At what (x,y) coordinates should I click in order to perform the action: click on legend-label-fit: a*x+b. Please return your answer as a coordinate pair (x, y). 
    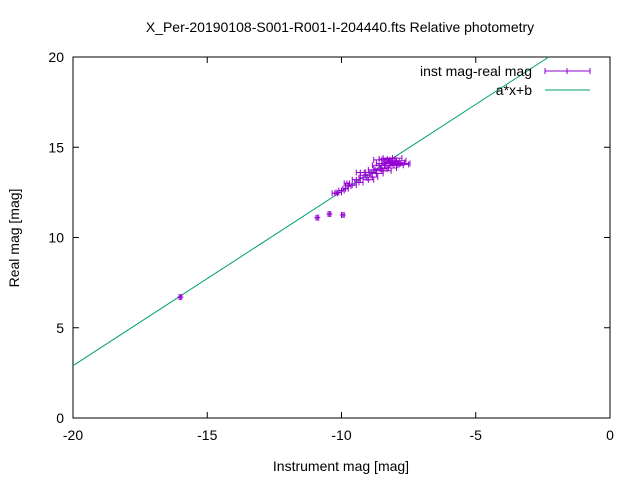
    Looking at the image, I should click on (514, 90).